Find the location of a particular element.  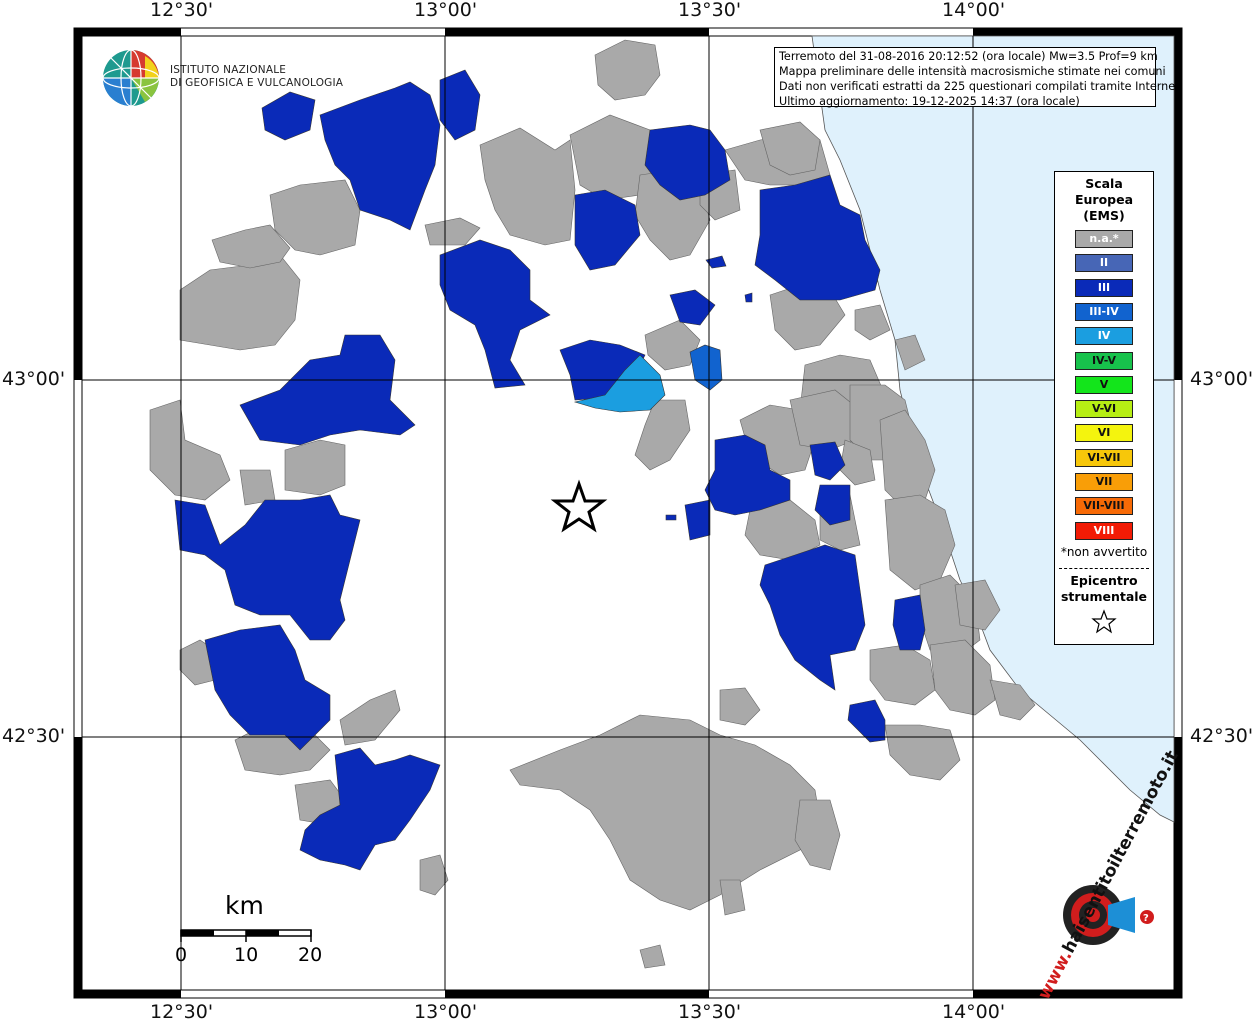

lon-label-top-1400: 14°00' is located at coordinates (974, 10).